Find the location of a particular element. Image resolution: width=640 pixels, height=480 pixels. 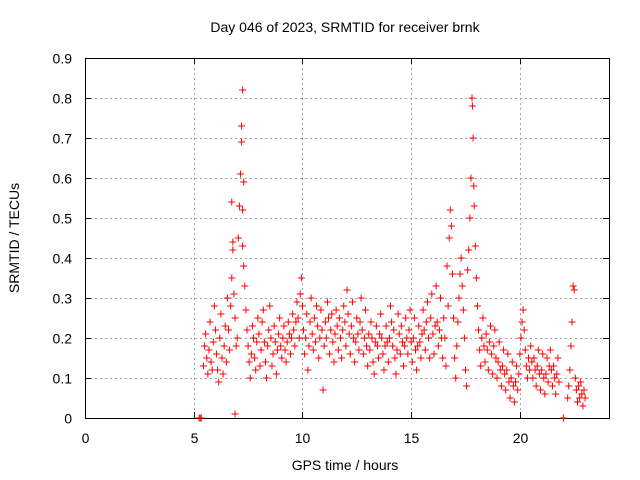

y-tick-label: 0.2 is located at coordinates (63, 339).